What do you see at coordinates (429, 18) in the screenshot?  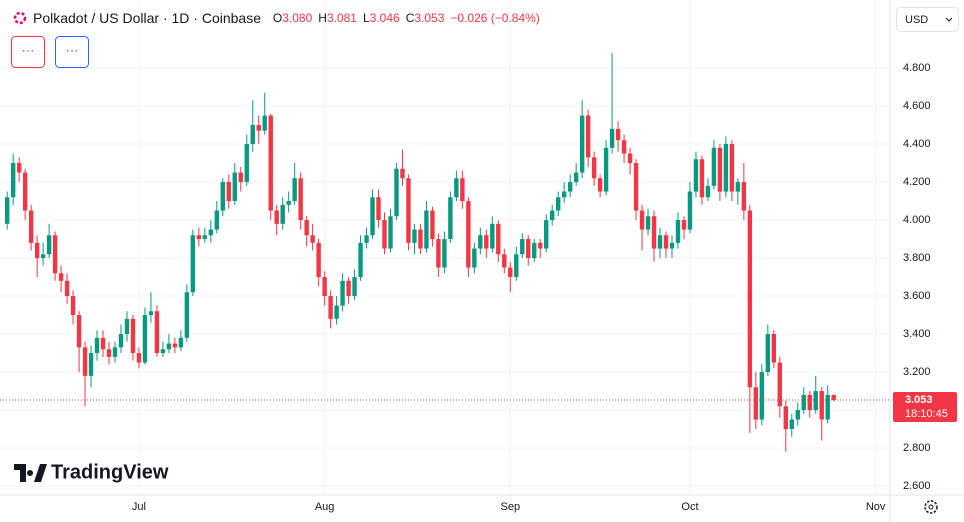 I see `legend-value: 3.053` at bounding box center [429, 18].